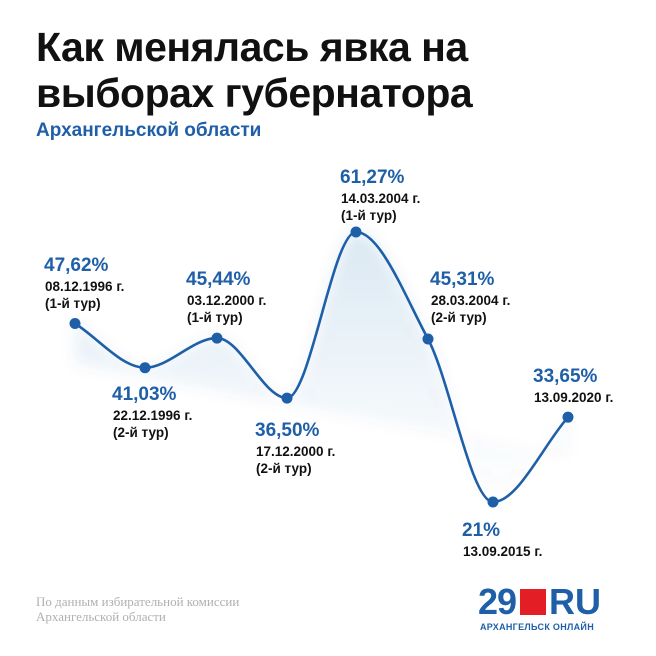 Image resolution: width=656 pixels, height=656 pixels. Describe the element at coordinates (84, 286) in the screenshot. I see `date-label-1: 08.12.1996 г.` at that location.